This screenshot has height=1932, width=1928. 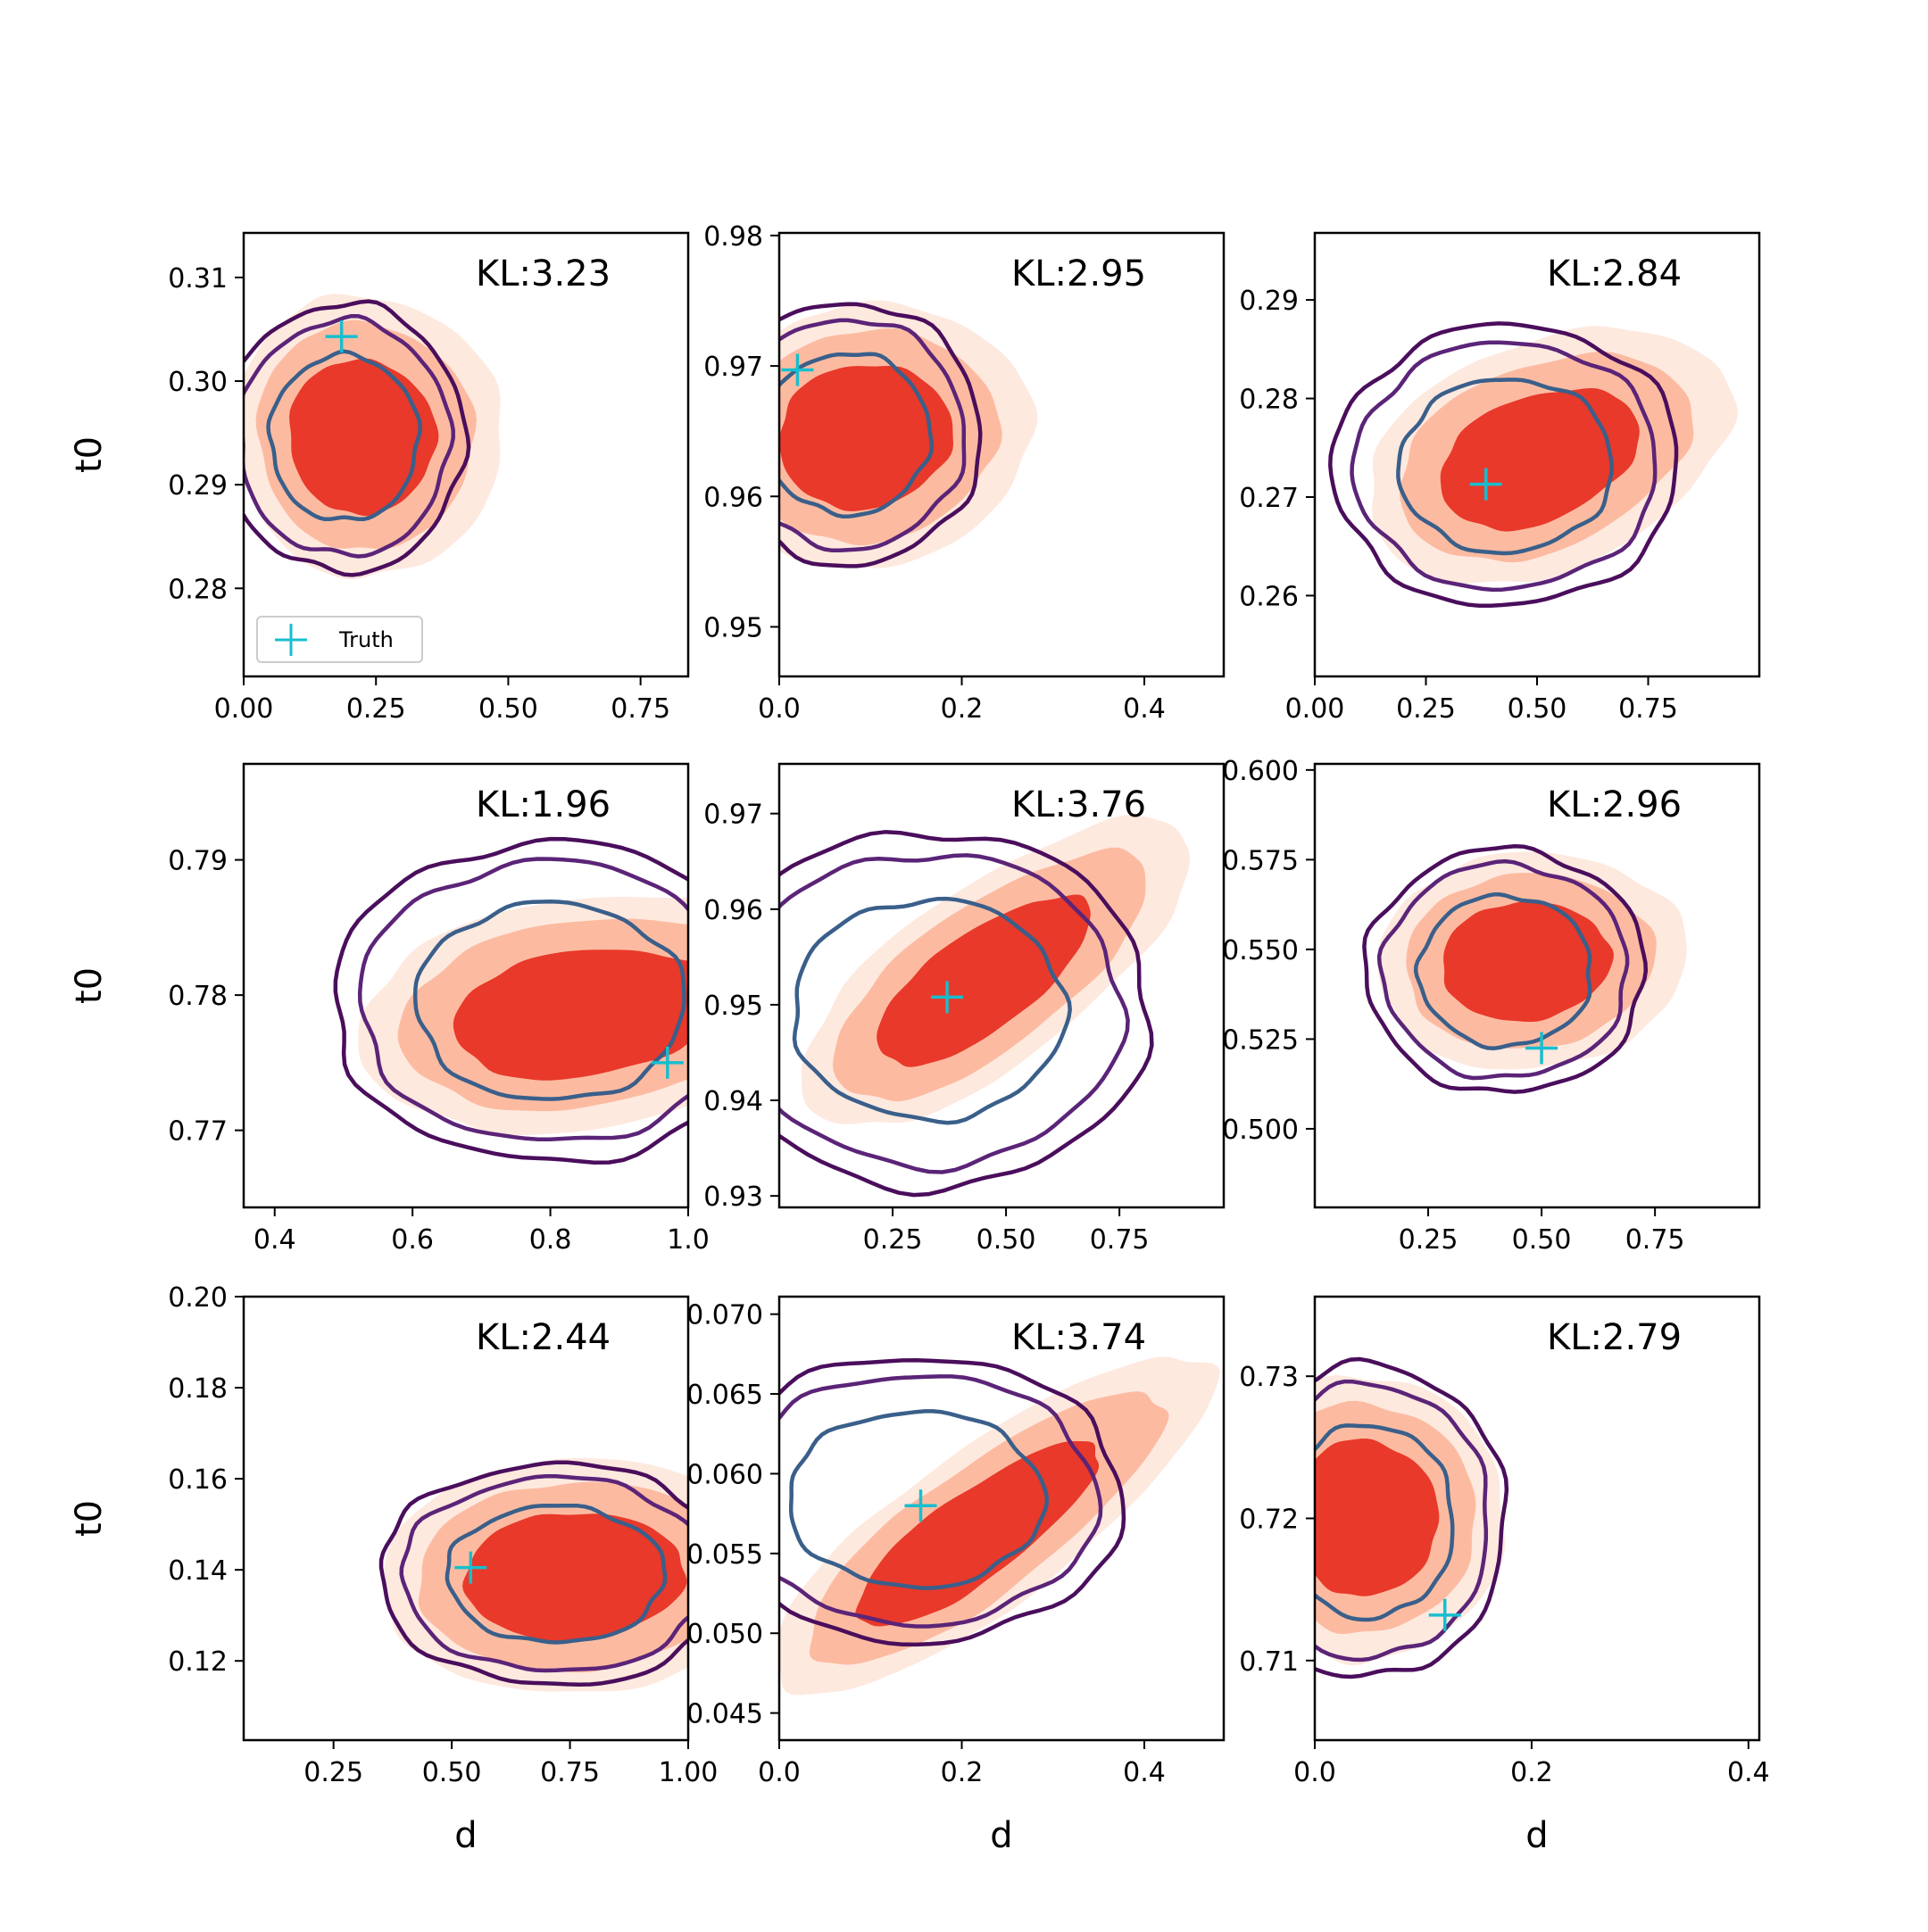 I want to click on y-tick-label: 0.050, so click(x=724, y=1634).